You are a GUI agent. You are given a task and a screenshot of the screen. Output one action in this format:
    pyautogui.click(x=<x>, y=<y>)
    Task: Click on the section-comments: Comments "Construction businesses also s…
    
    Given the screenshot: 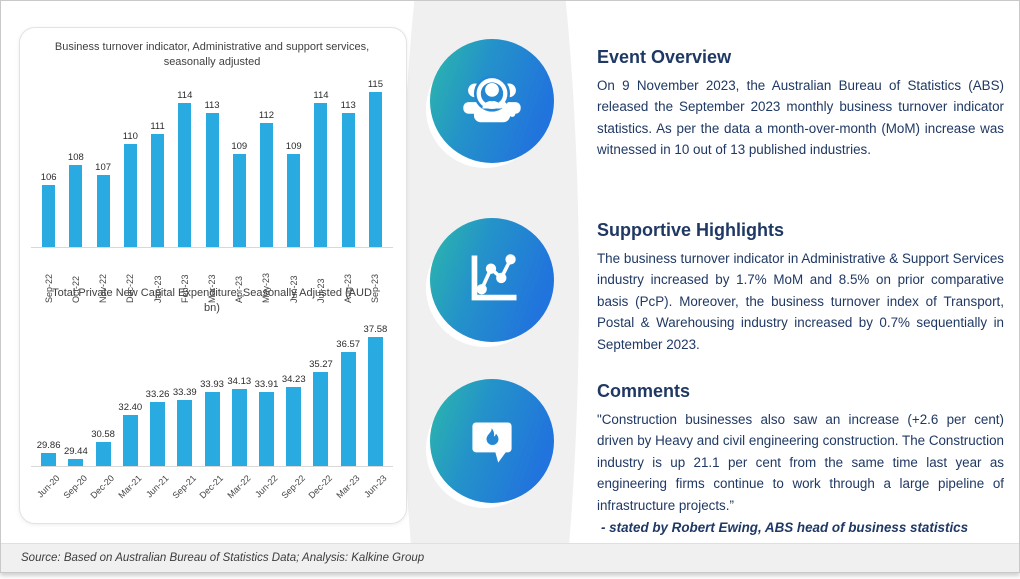 What is the action you would take?
    pyautogui.click(x=800, y=459)
    